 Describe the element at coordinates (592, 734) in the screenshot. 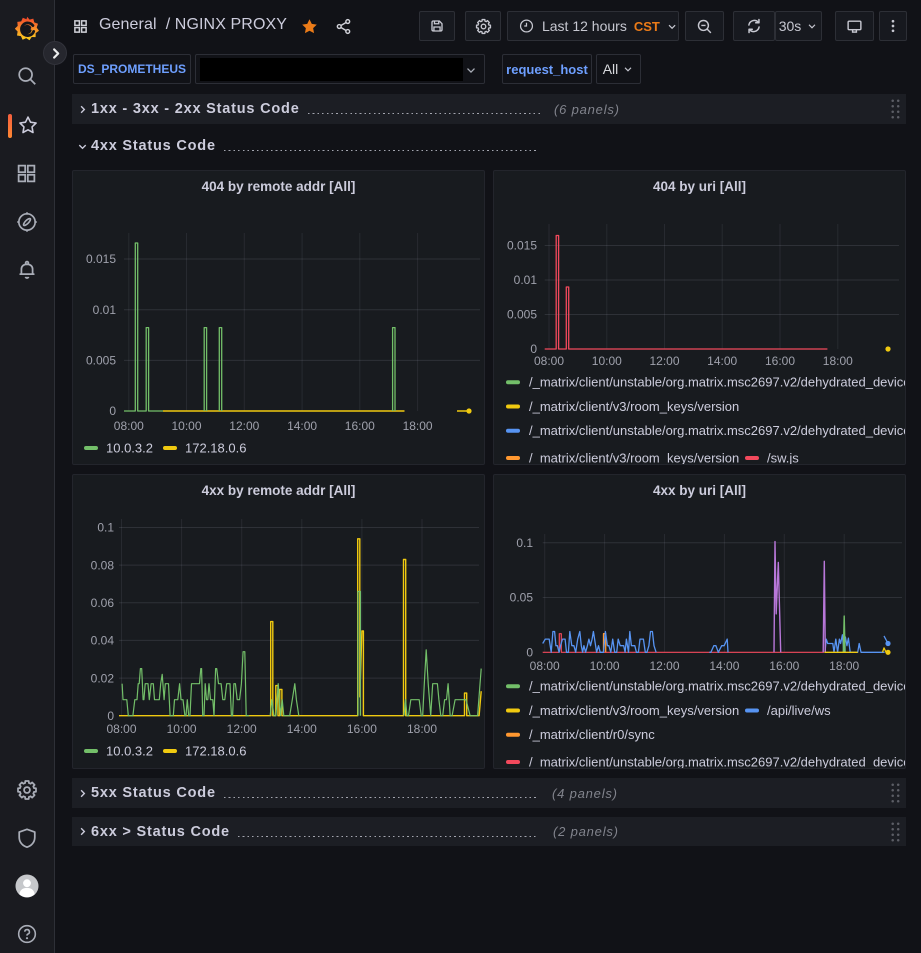

I see `svg-text: /_matrix/client/r0/sync` at that location.